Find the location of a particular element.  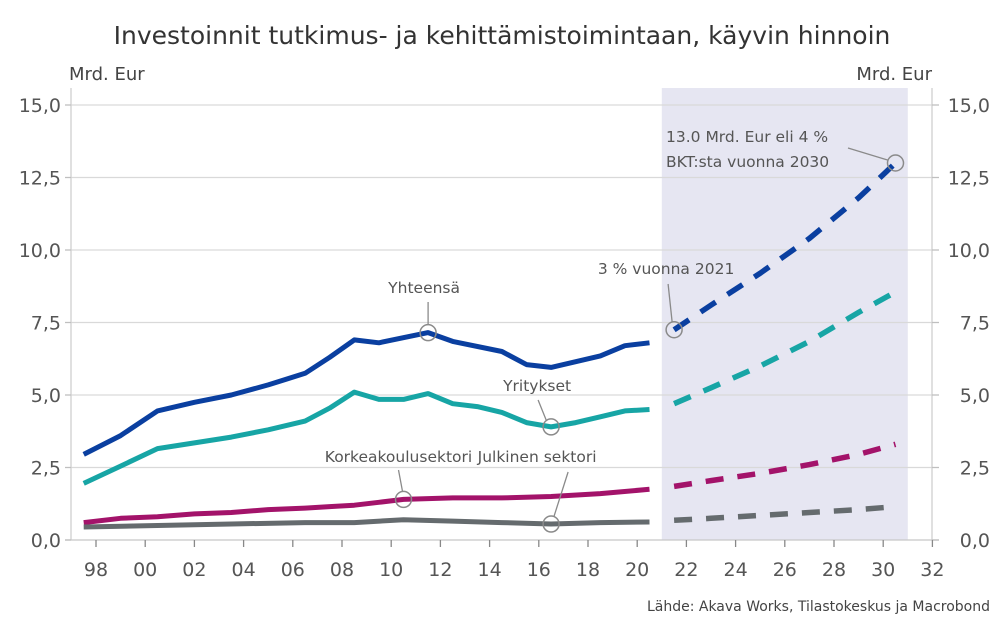

label-business: Yritykset is located at coordinates (536, 386).